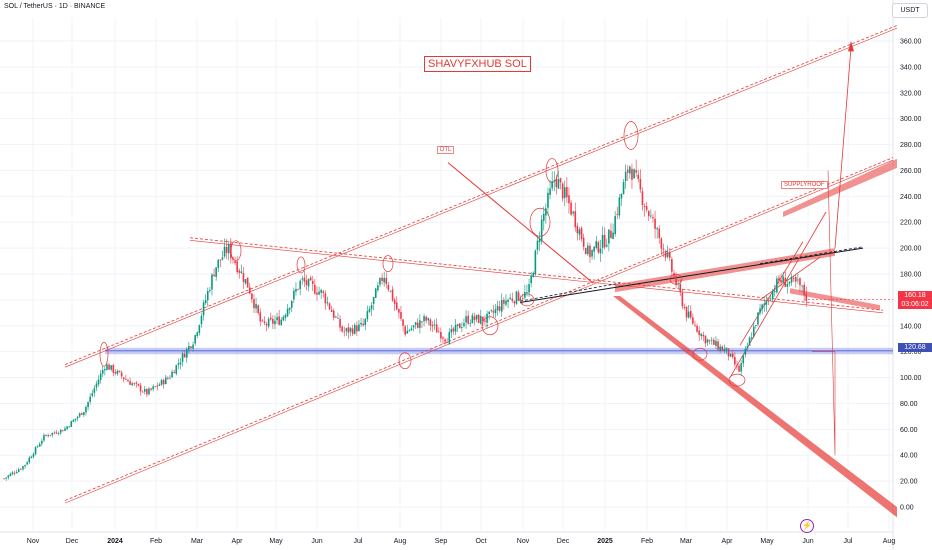 This screenshot has height=550, width=932. I want to click on y-tick-label: 240.00, so click(911, 197).